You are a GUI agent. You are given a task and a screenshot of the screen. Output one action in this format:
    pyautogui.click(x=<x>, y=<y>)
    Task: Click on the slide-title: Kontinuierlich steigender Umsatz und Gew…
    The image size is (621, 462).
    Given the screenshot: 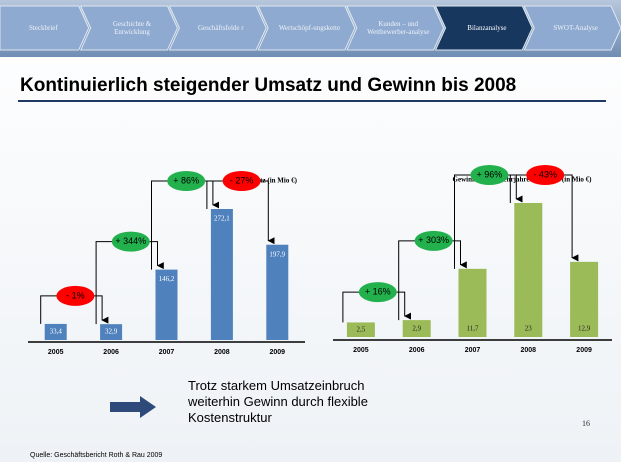 What is the action you would take?
    pyautogui.click(x=268, y=85)
    